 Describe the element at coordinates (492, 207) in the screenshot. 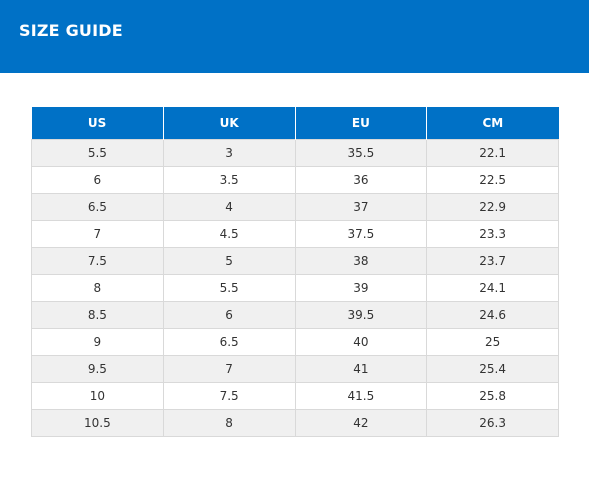

I see `cell-cm: 22.9` at that location.